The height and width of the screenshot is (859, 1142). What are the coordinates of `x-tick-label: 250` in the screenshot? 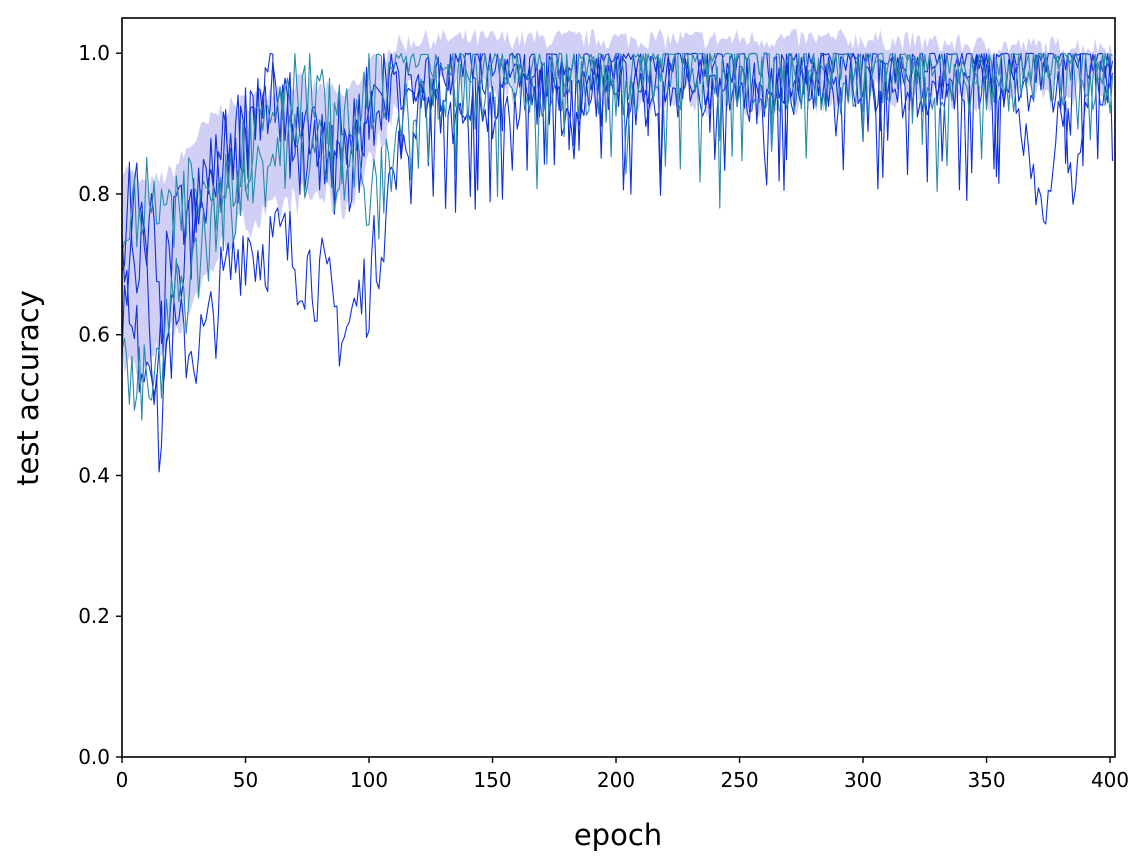 It's located at (739, 780).